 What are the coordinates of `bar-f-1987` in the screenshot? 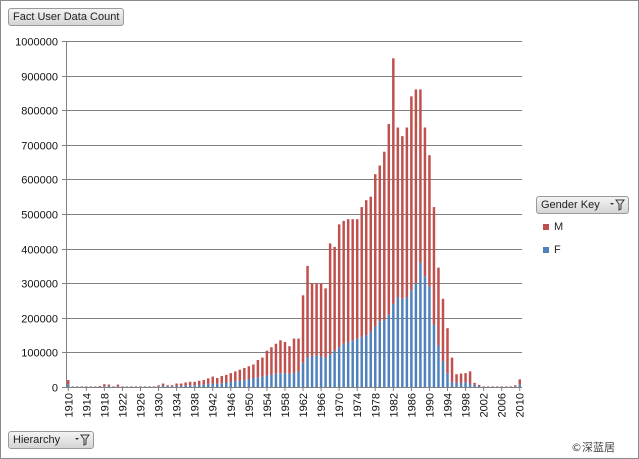 It's located at (416, 335).